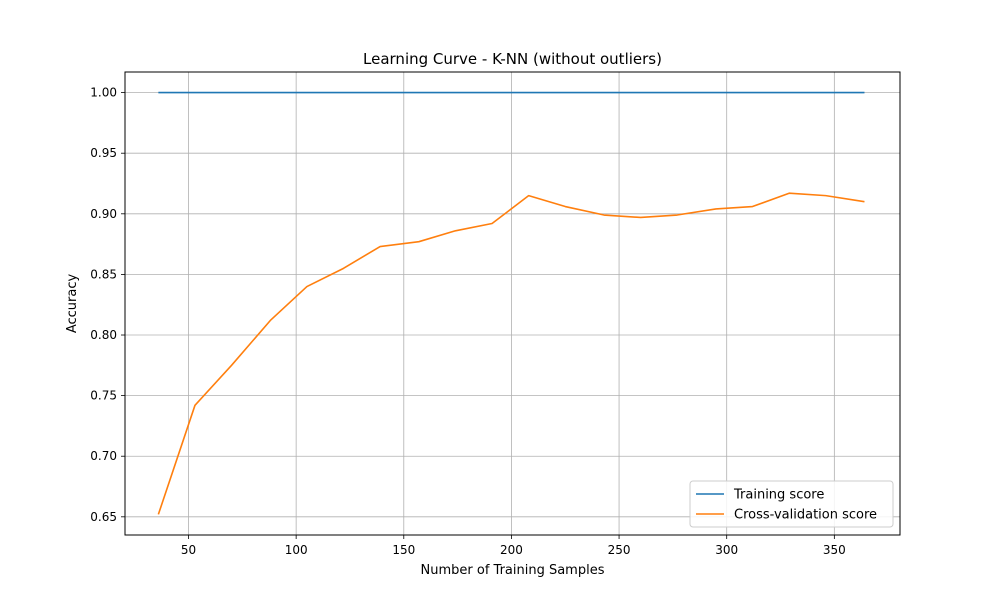 Image resolution: width=1000 pixels, height=604 pixels. What do you see at coordinates (72, 304) in the screenshot?
I see `y-axis-label: Accuracy` at bounding box center [72, 304].